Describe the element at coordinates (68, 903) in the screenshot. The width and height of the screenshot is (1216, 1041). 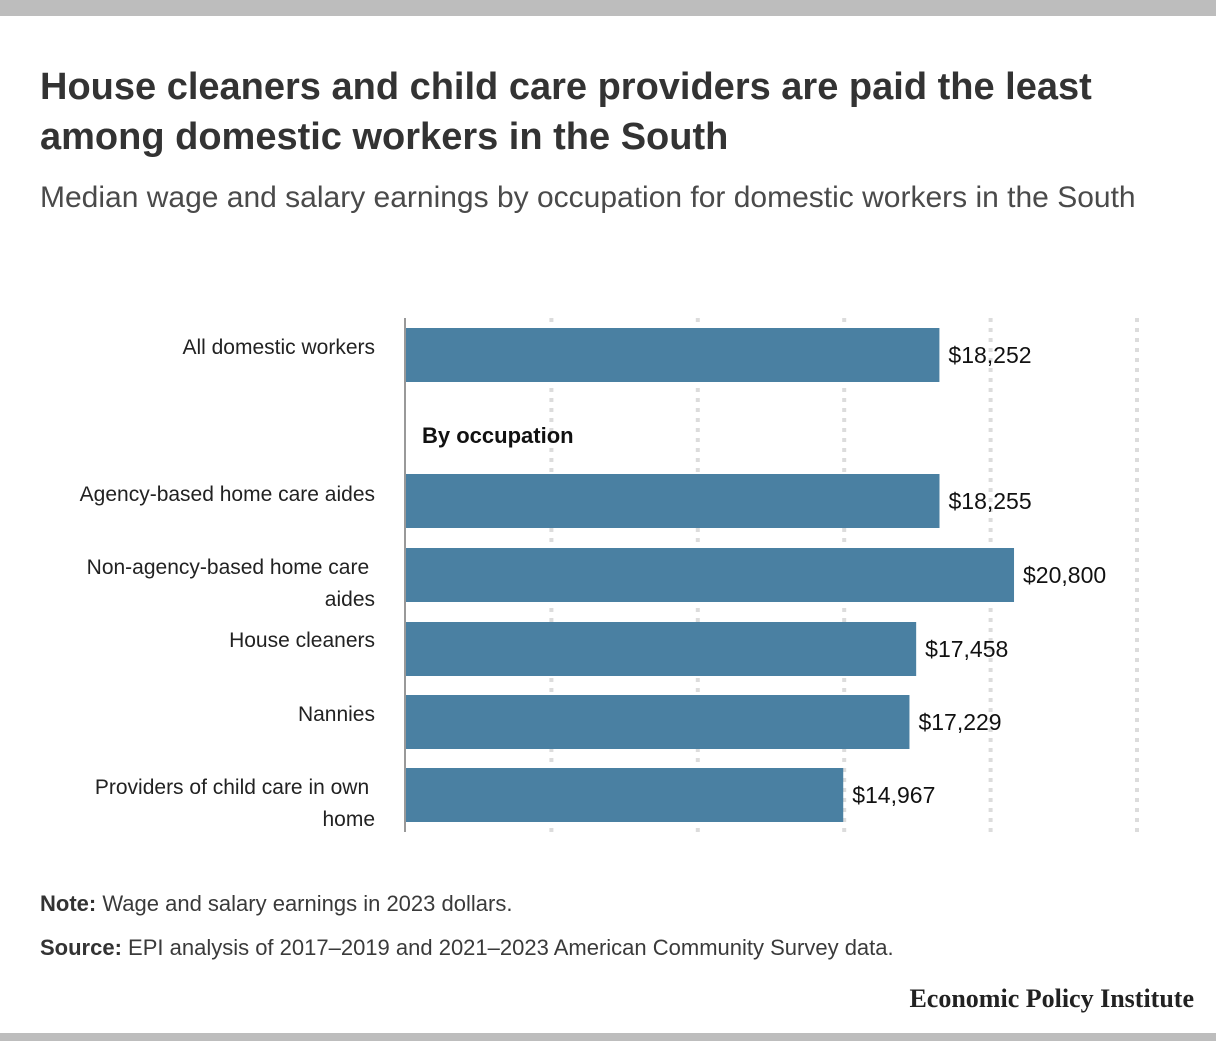
I see `note-label: Note:` at that location.